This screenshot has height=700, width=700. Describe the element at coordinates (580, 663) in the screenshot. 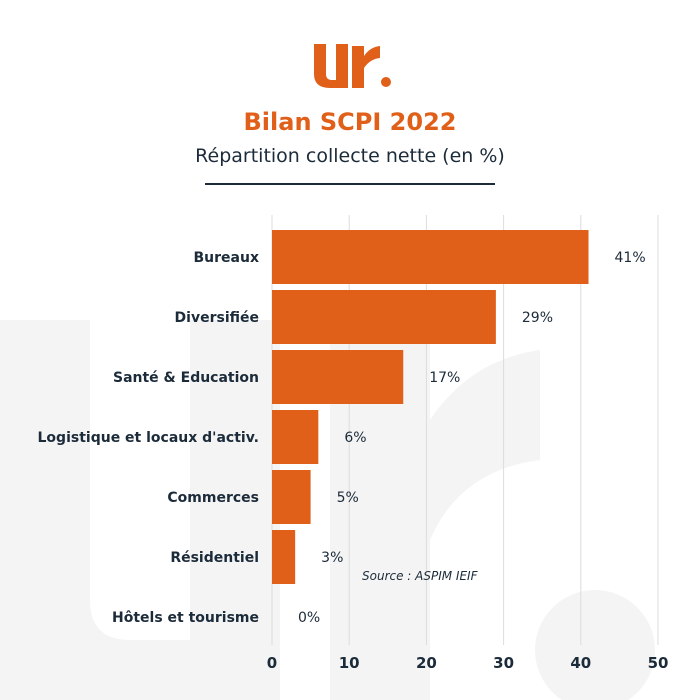

I see `x-tick-label: 40` at that location.